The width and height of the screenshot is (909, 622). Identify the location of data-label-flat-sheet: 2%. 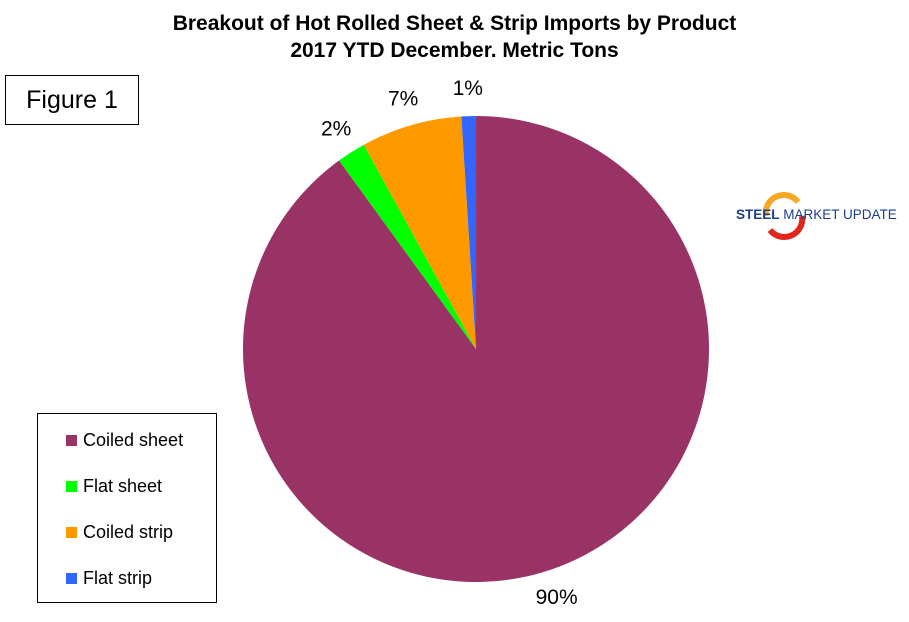
(336, 129).